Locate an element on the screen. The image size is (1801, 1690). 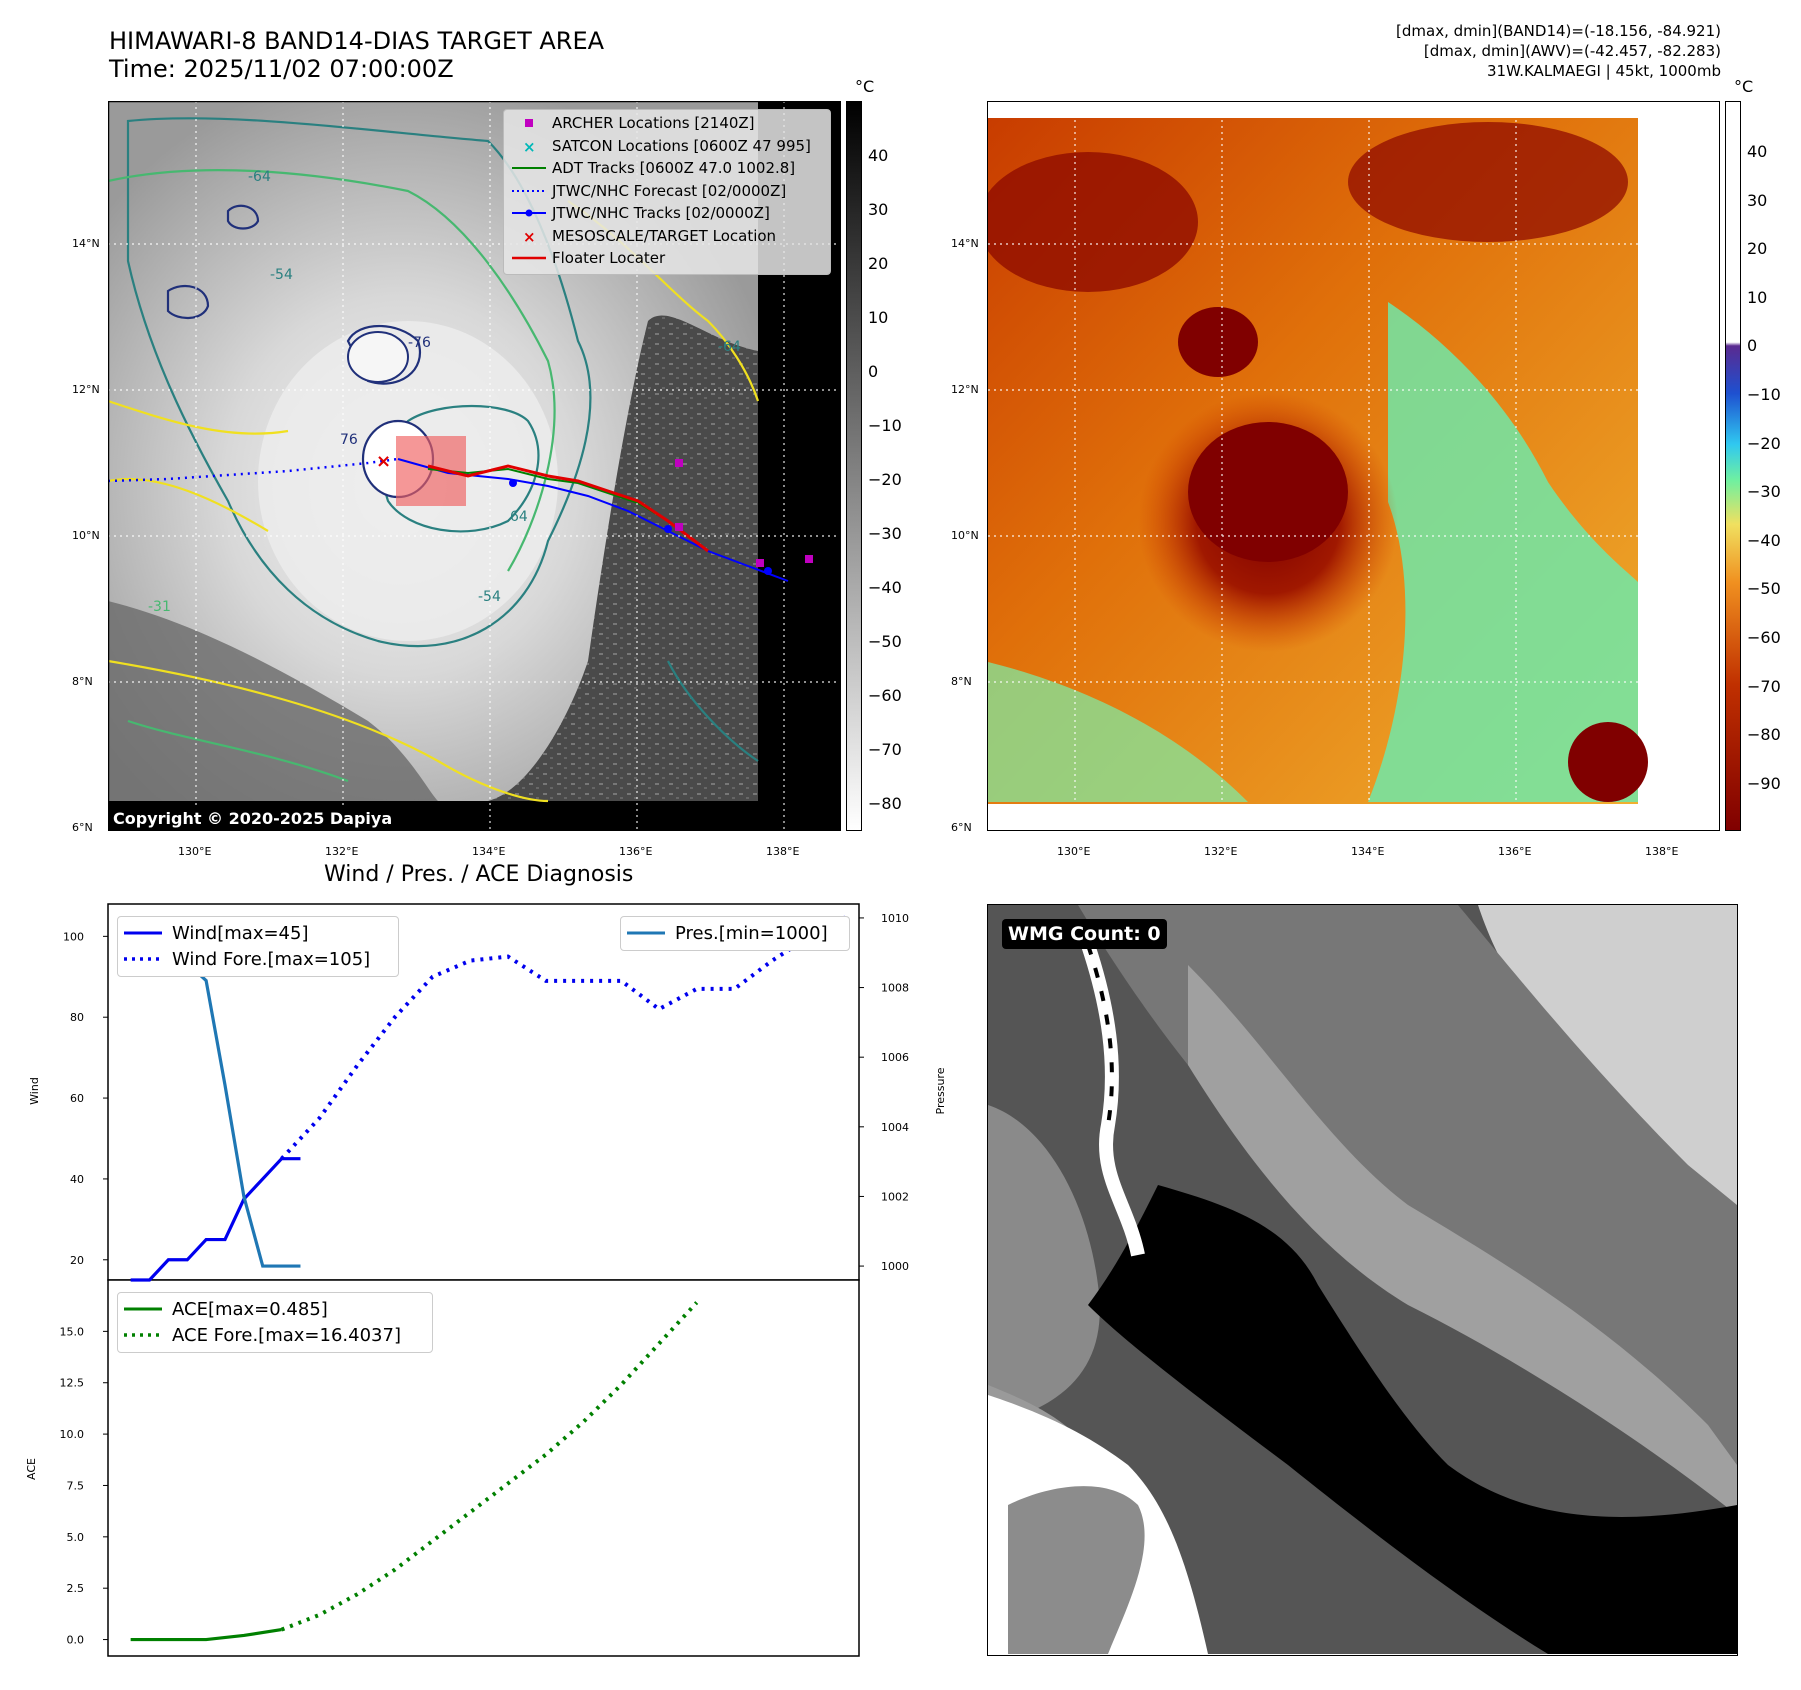
legend-item: JTWC/NHC Forecast [02/0000Z] is located at coordinates (669, 191).